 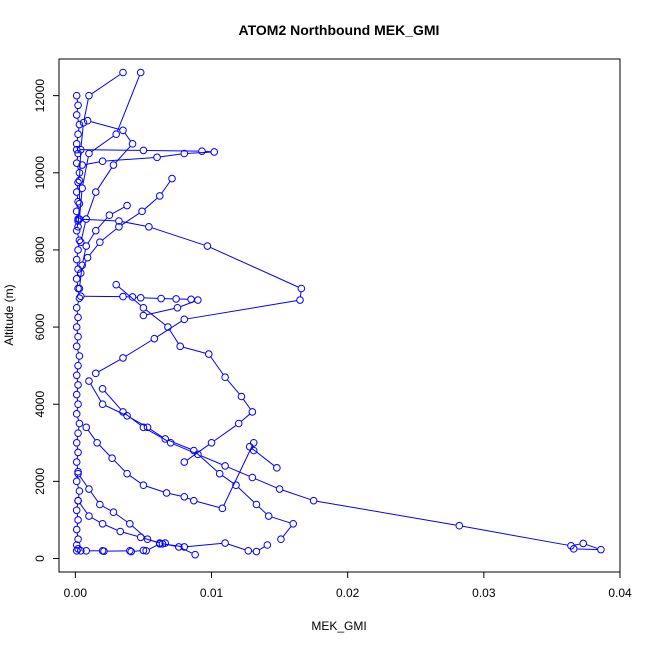 I want to click on y-tick-label: 6000, so click(x=40, y=326).